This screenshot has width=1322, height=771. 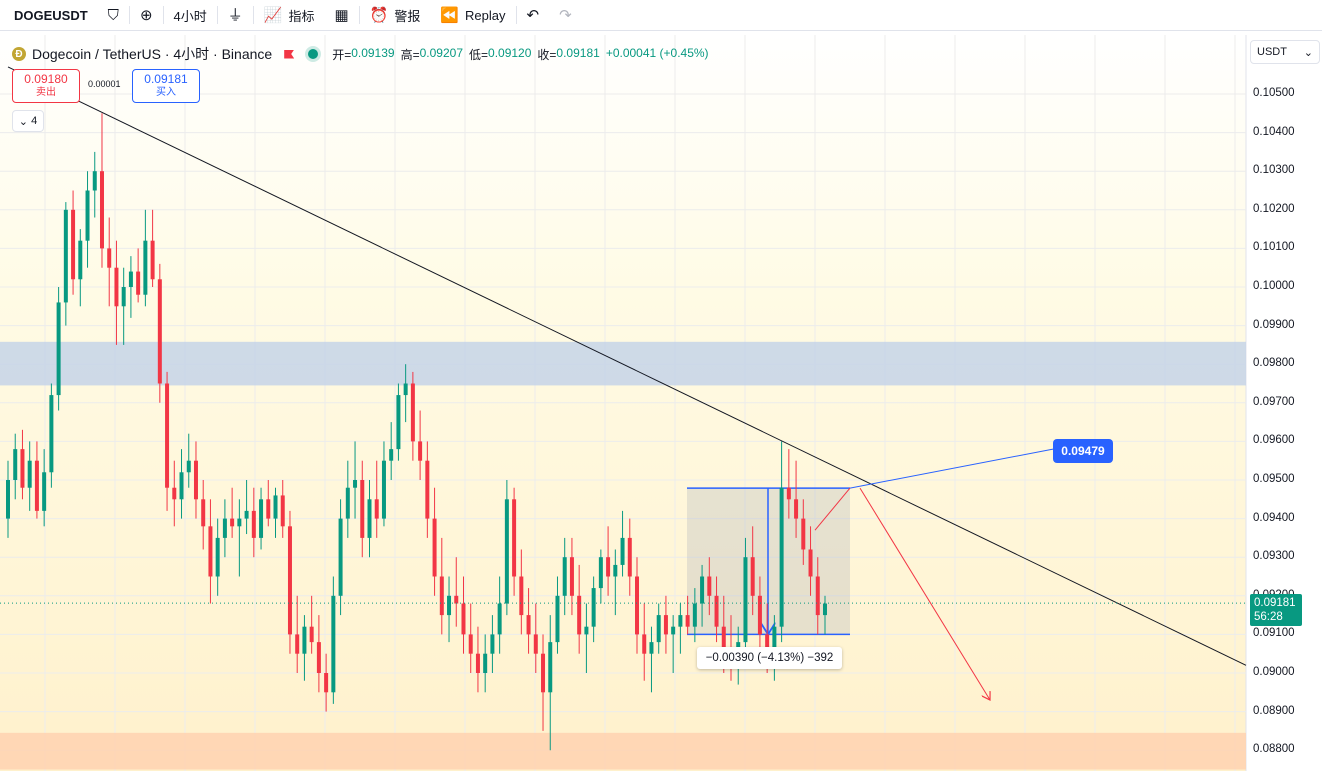 I want to click on projection-down-arrow, so click(x=924, y=593).